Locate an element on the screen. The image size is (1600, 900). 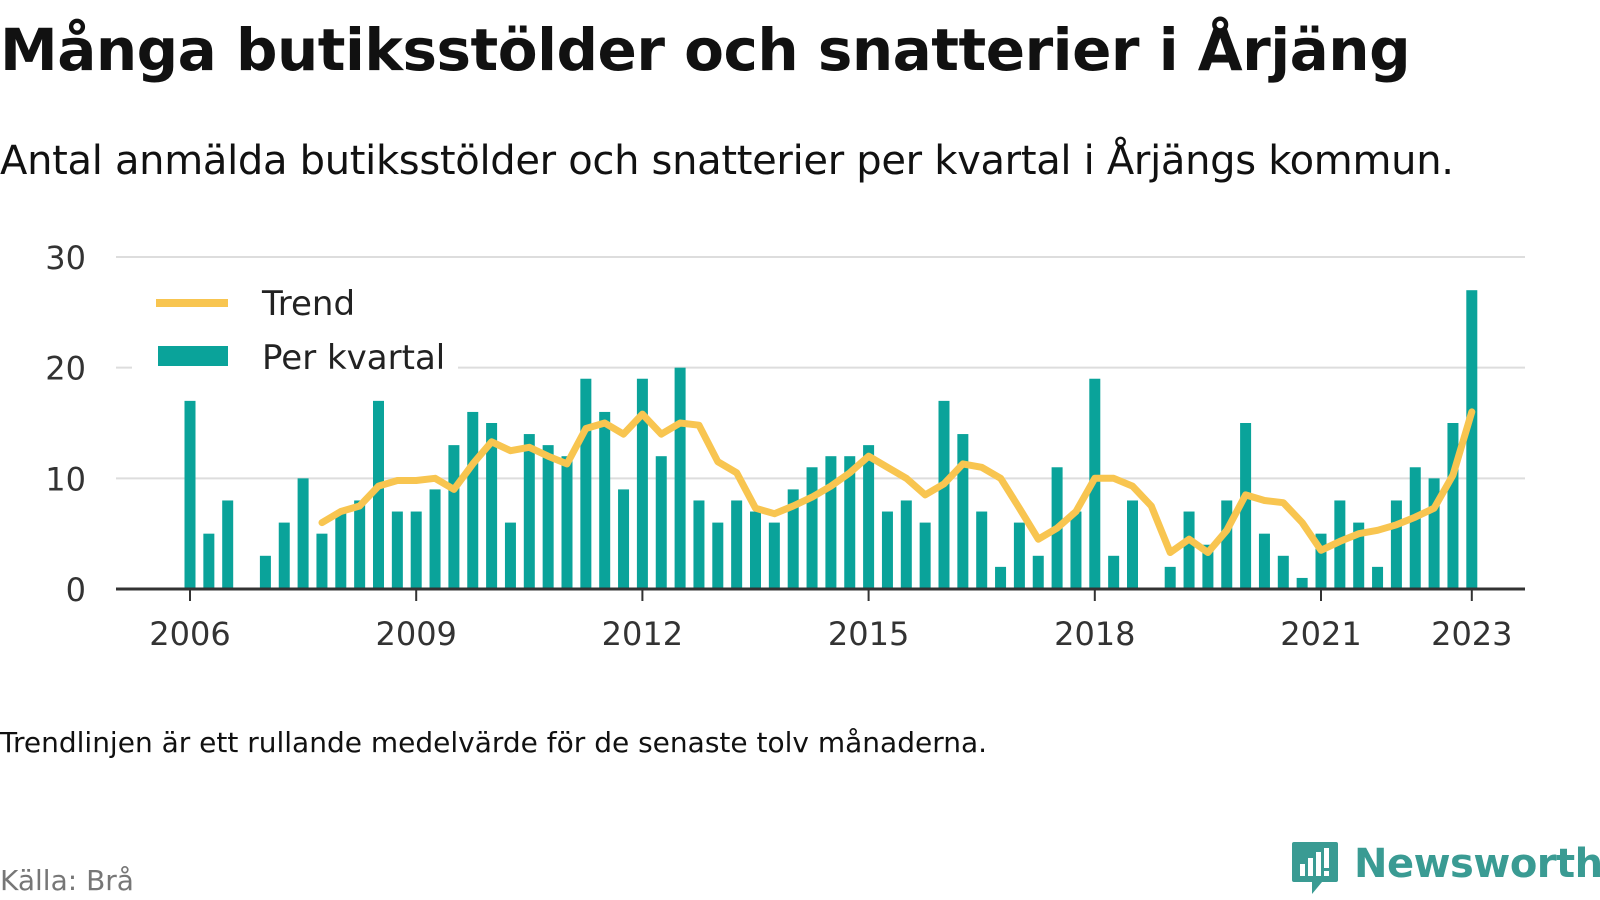
legend-bar-label: Per kvartal is located at coordinates (353, 358).